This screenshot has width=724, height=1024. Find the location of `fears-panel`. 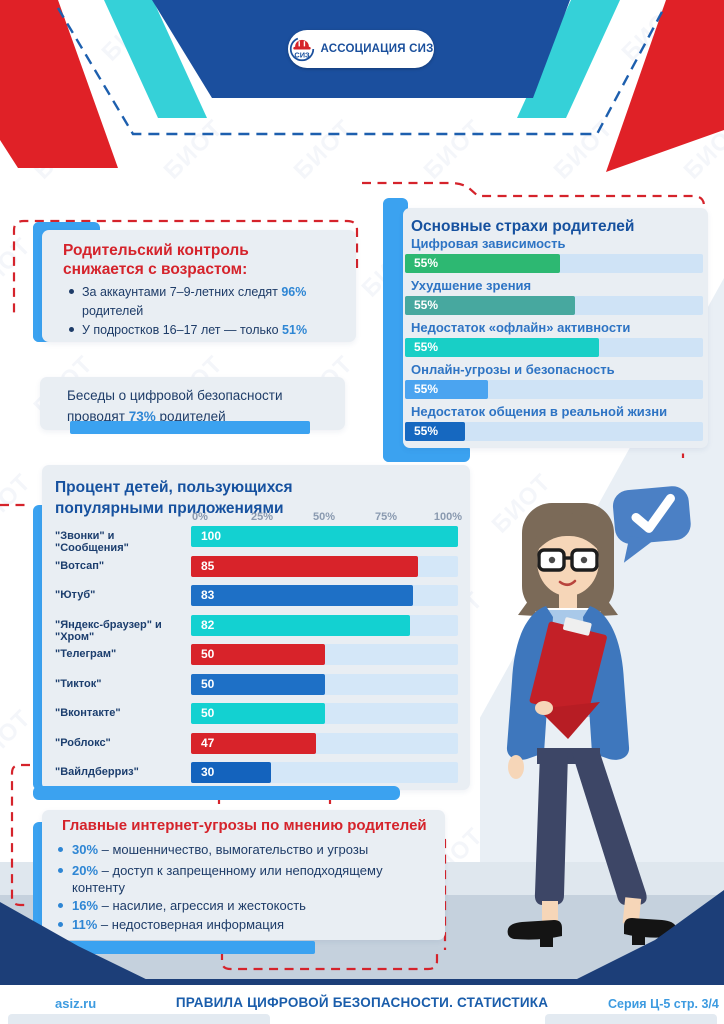

fears-panel is located at coordinates (555, 328).